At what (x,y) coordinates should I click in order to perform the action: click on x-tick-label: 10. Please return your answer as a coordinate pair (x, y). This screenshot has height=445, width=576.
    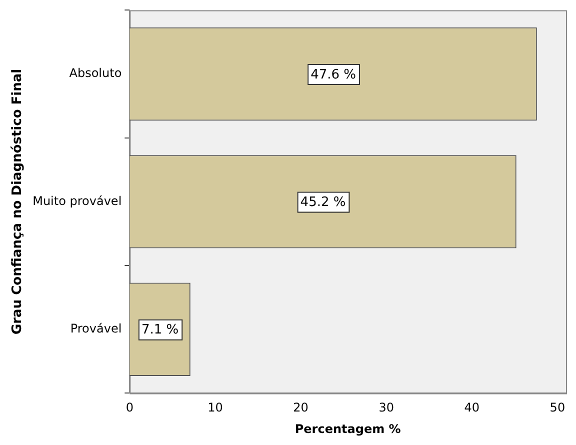
    Looking at the image, I should click on (215, 407).